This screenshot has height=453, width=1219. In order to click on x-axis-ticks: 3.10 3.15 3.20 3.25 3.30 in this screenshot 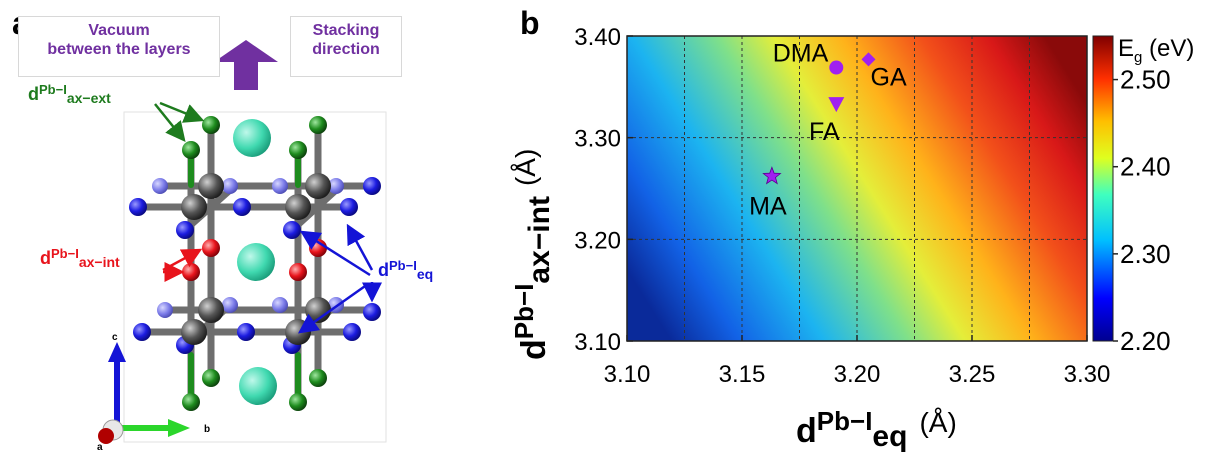, I will do `click(857, 361)`.